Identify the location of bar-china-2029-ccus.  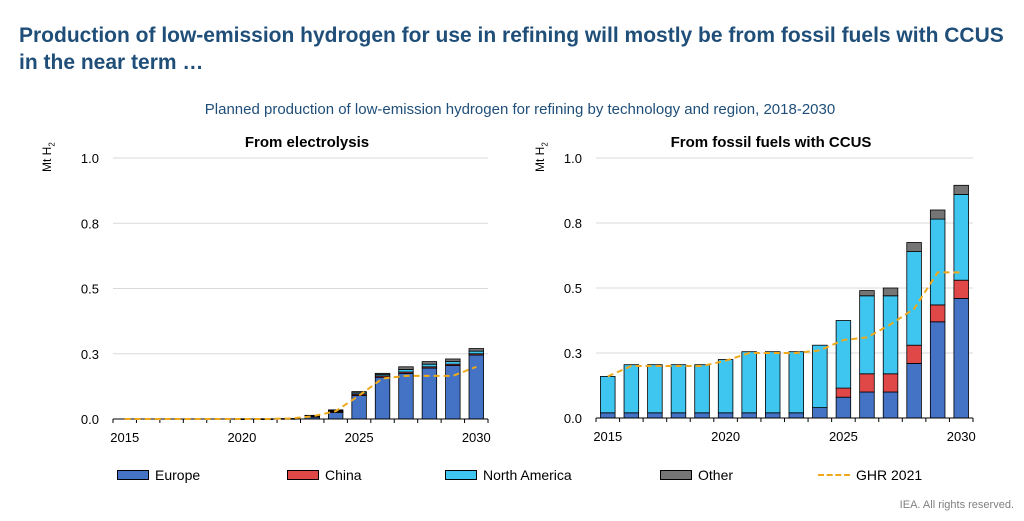
(937, 313).